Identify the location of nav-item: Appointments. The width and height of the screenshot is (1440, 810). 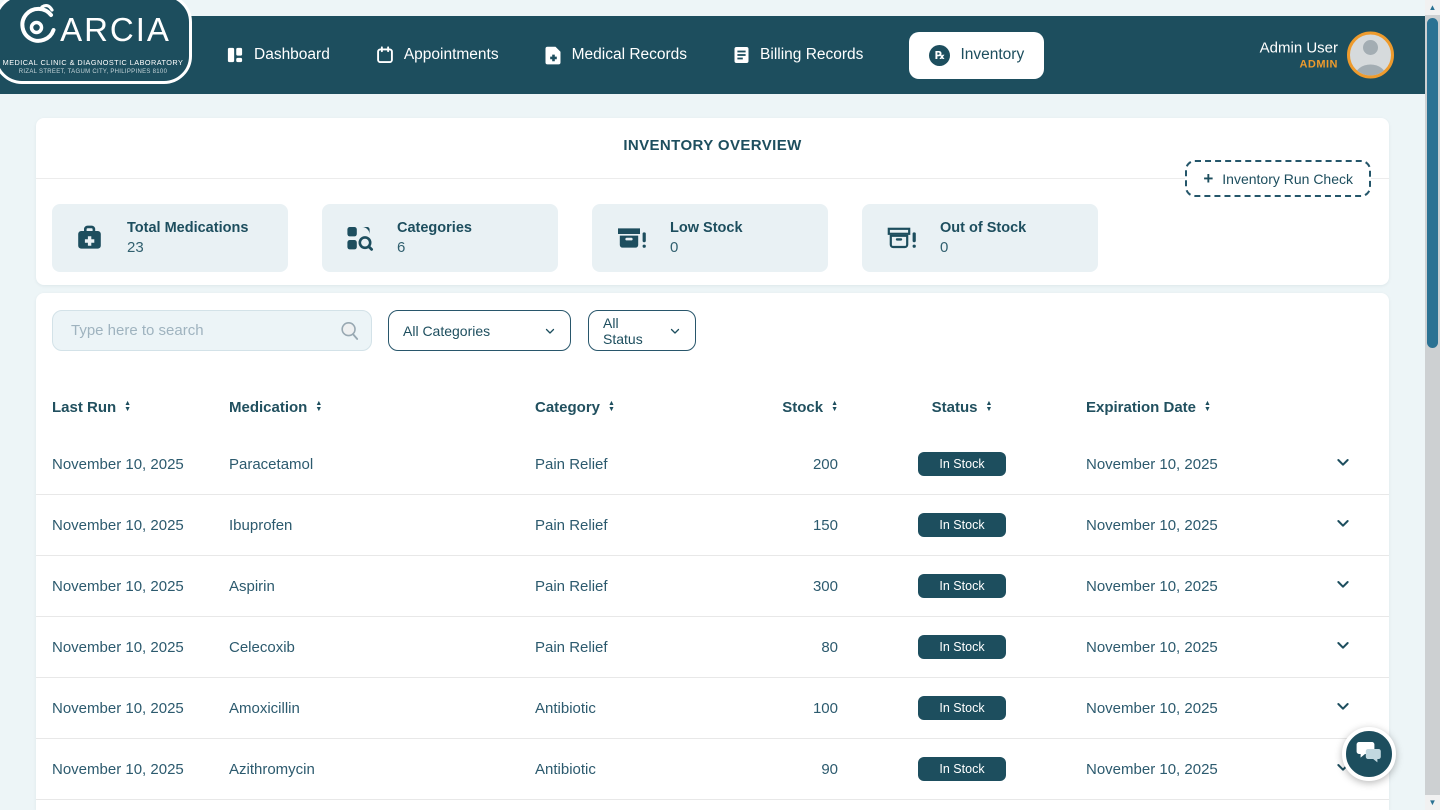
(437, 55).